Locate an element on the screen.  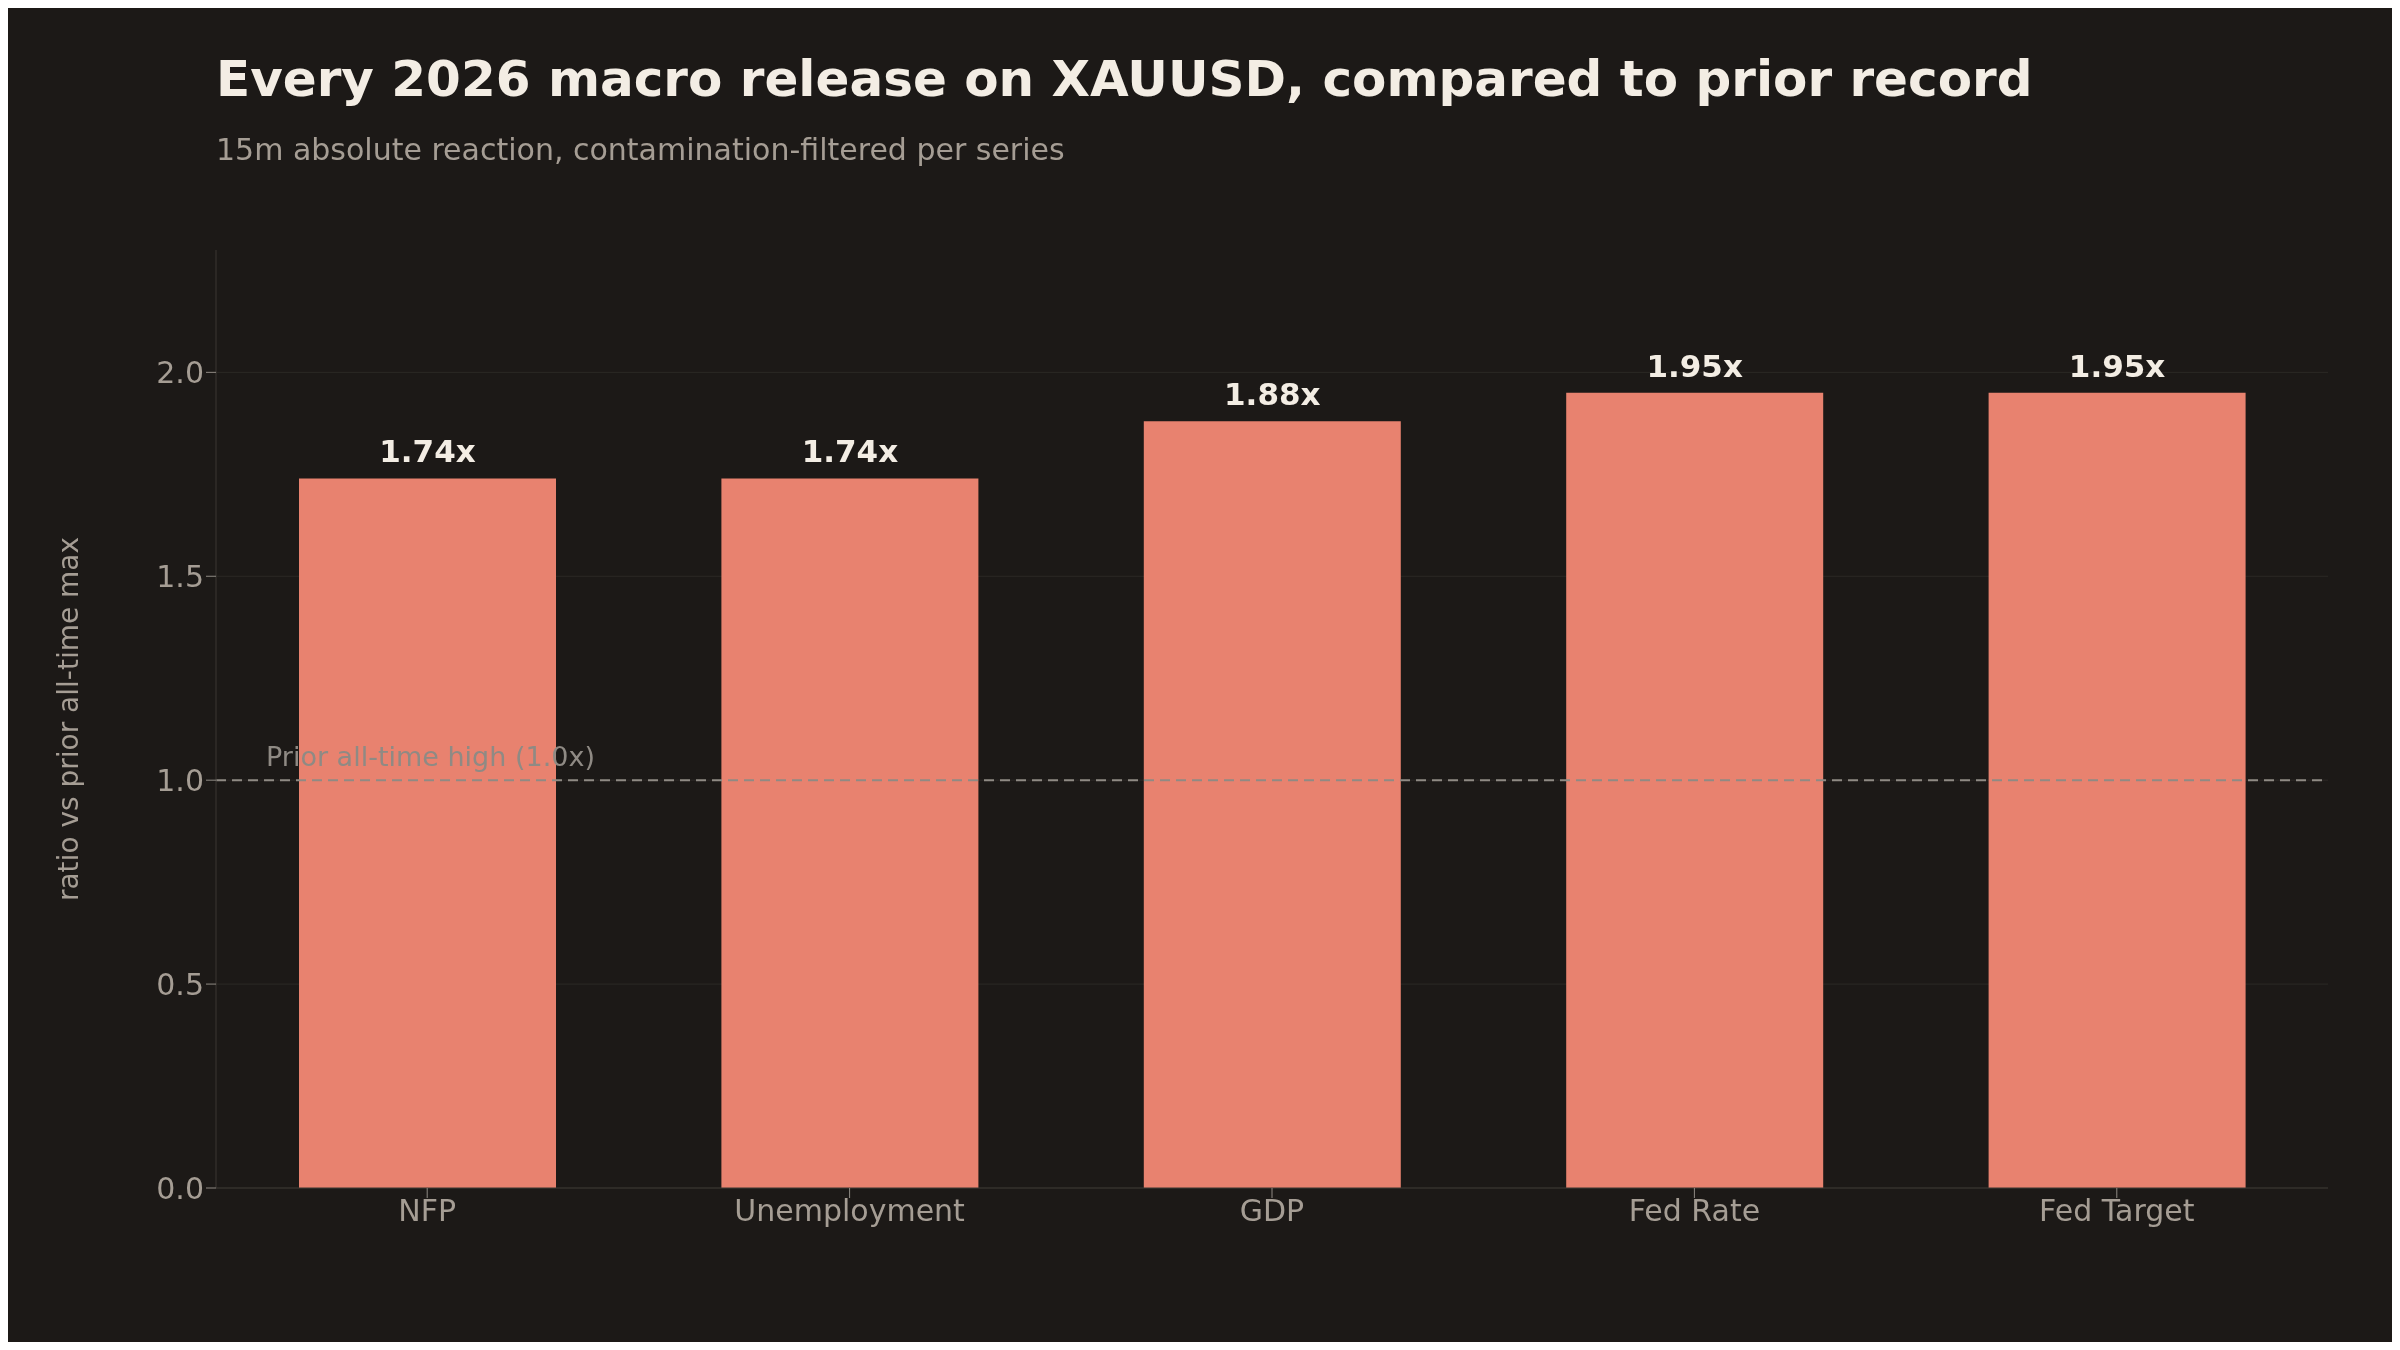
y-tick-label: 1.0 is located at coordinates (180, 780).